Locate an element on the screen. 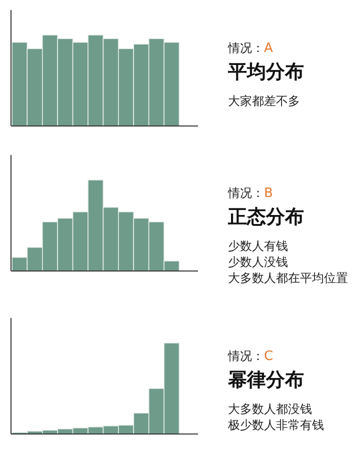 The height and width of the screenshot is (450, 356). text: 正态分布 is located at coordinates (265, 217).